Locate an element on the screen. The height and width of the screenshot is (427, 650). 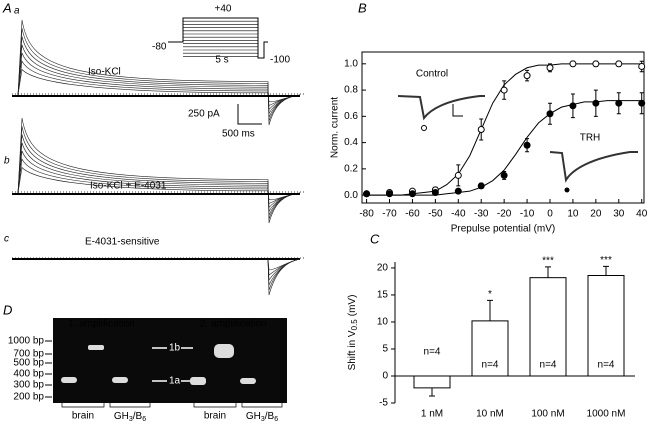
y-tick-label: 0.4 is located at coordinates (351, 142).